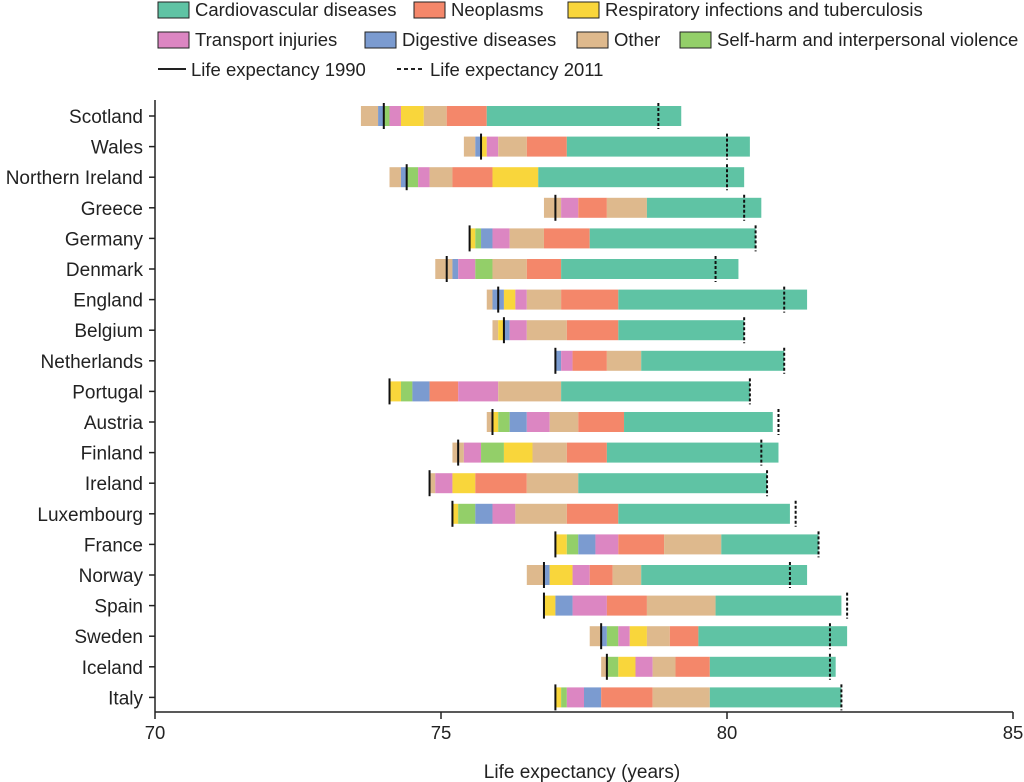 This screenshot has height=782, width=1024. Describe the element at coordinates (516, 69) in the screenshot. I see `legend-label-2011: Life expectancy 2011` at that location.